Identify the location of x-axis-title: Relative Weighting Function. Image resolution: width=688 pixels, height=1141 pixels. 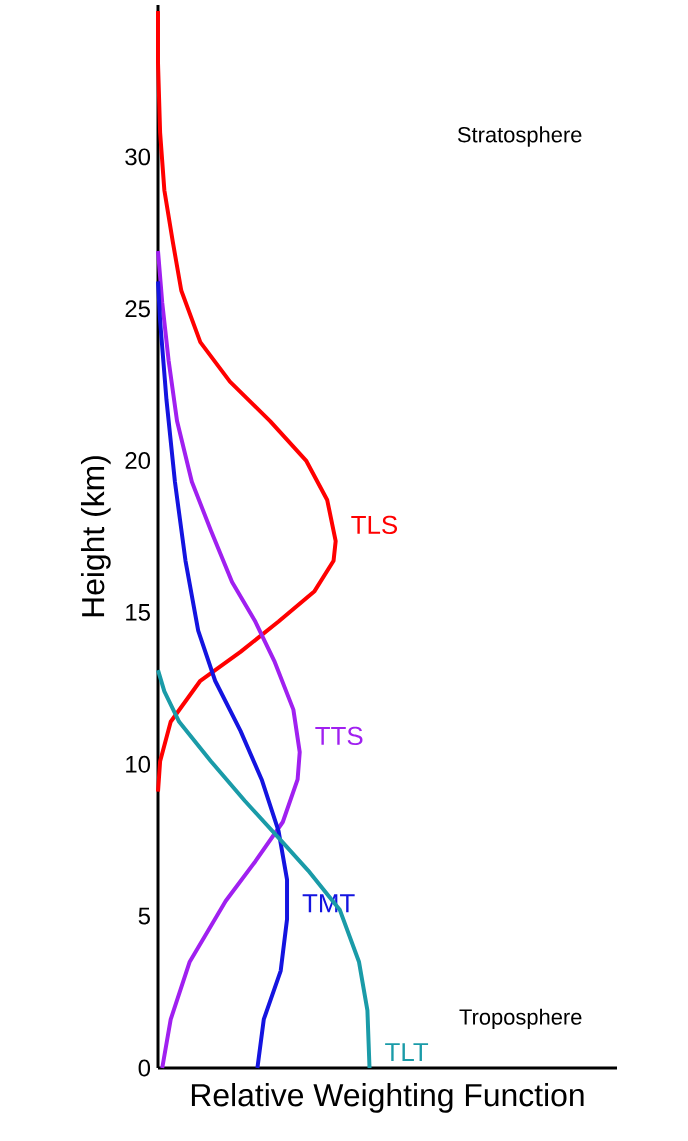
(387, 1098).